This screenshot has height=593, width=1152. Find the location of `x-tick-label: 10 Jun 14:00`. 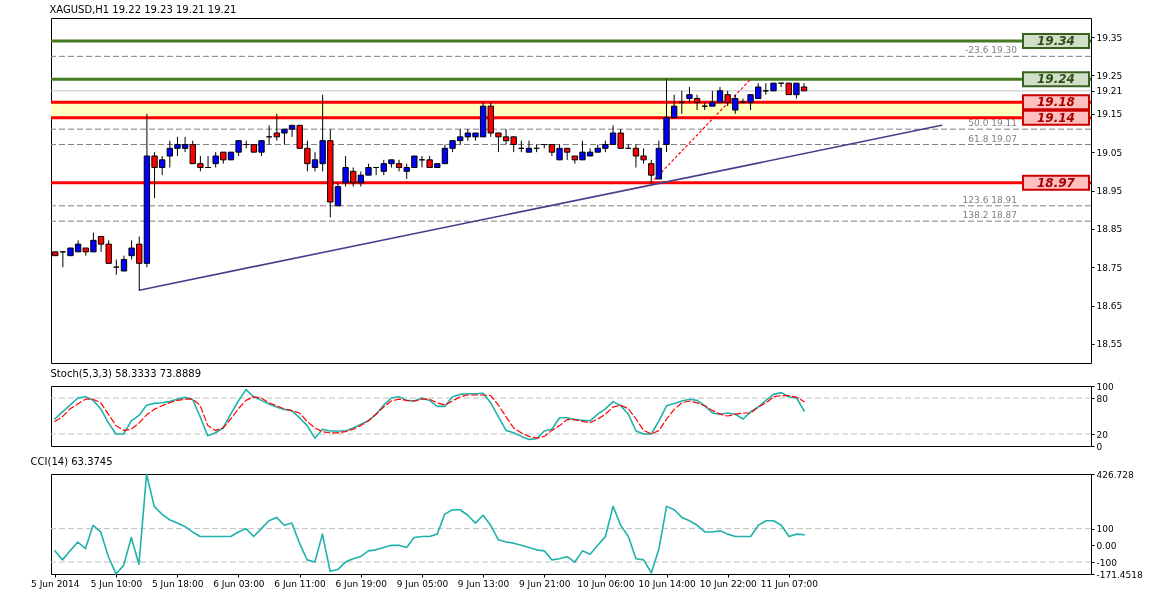

x-tick-label: 10 Jun 14:00 is located at coordinates (667, 583).